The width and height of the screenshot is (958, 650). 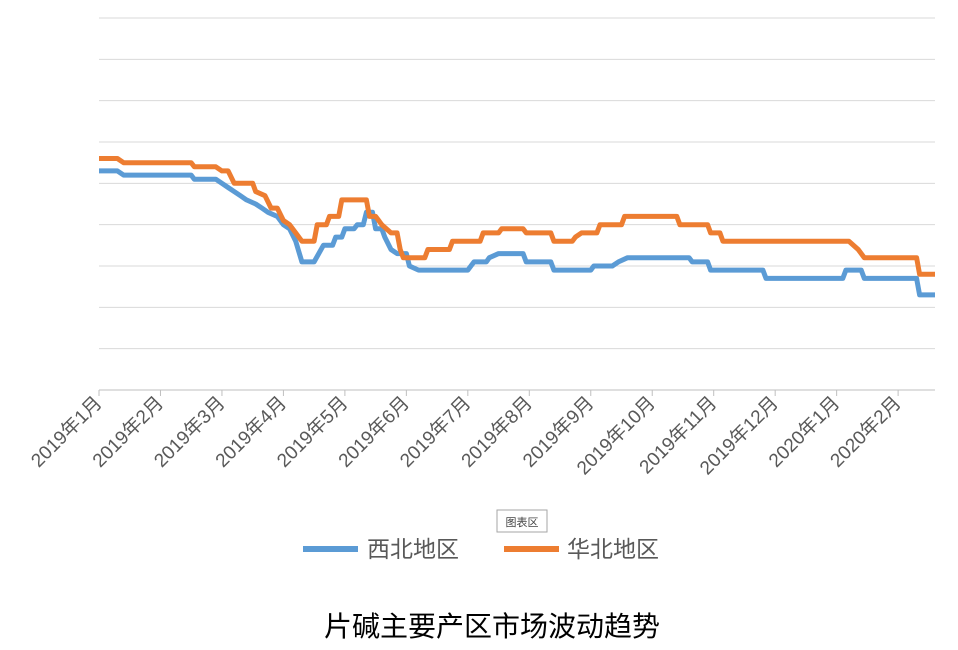 What do you see at coordinates (492, 626) in the screenshot?
I see `chart-title: 片碱主要产区市场波动趋势` at bounding box center [492, 626].